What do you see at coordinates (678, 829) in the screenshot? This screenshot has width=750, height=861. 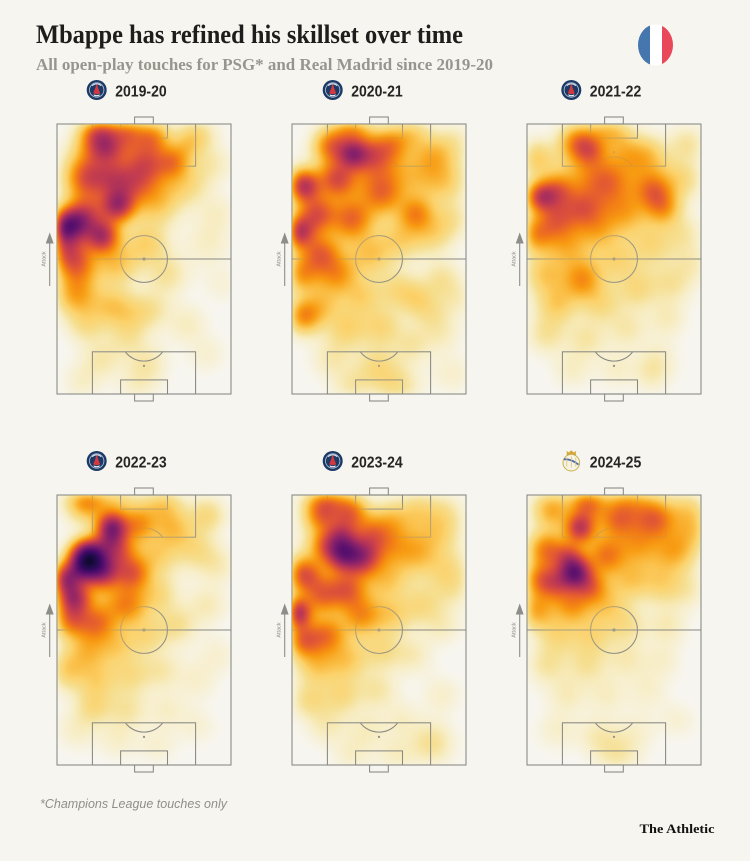 I see `svg-text: The Athletic` at bounding box center [678, 829].